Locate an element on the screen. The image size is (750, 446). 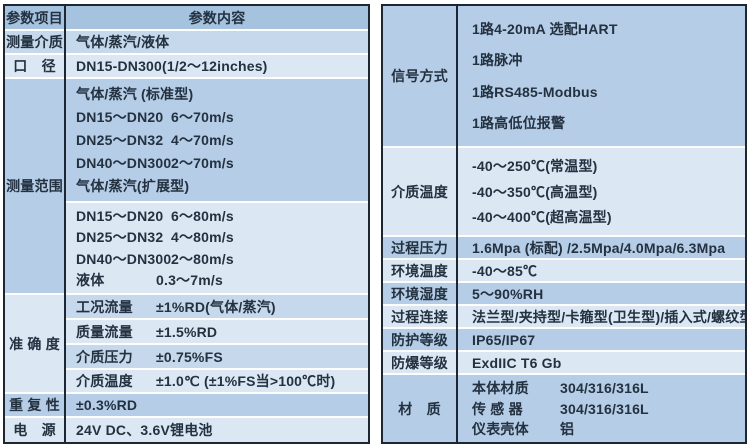
row-label-accuracy: 准 确 度 is located at coordinates (34, 342).